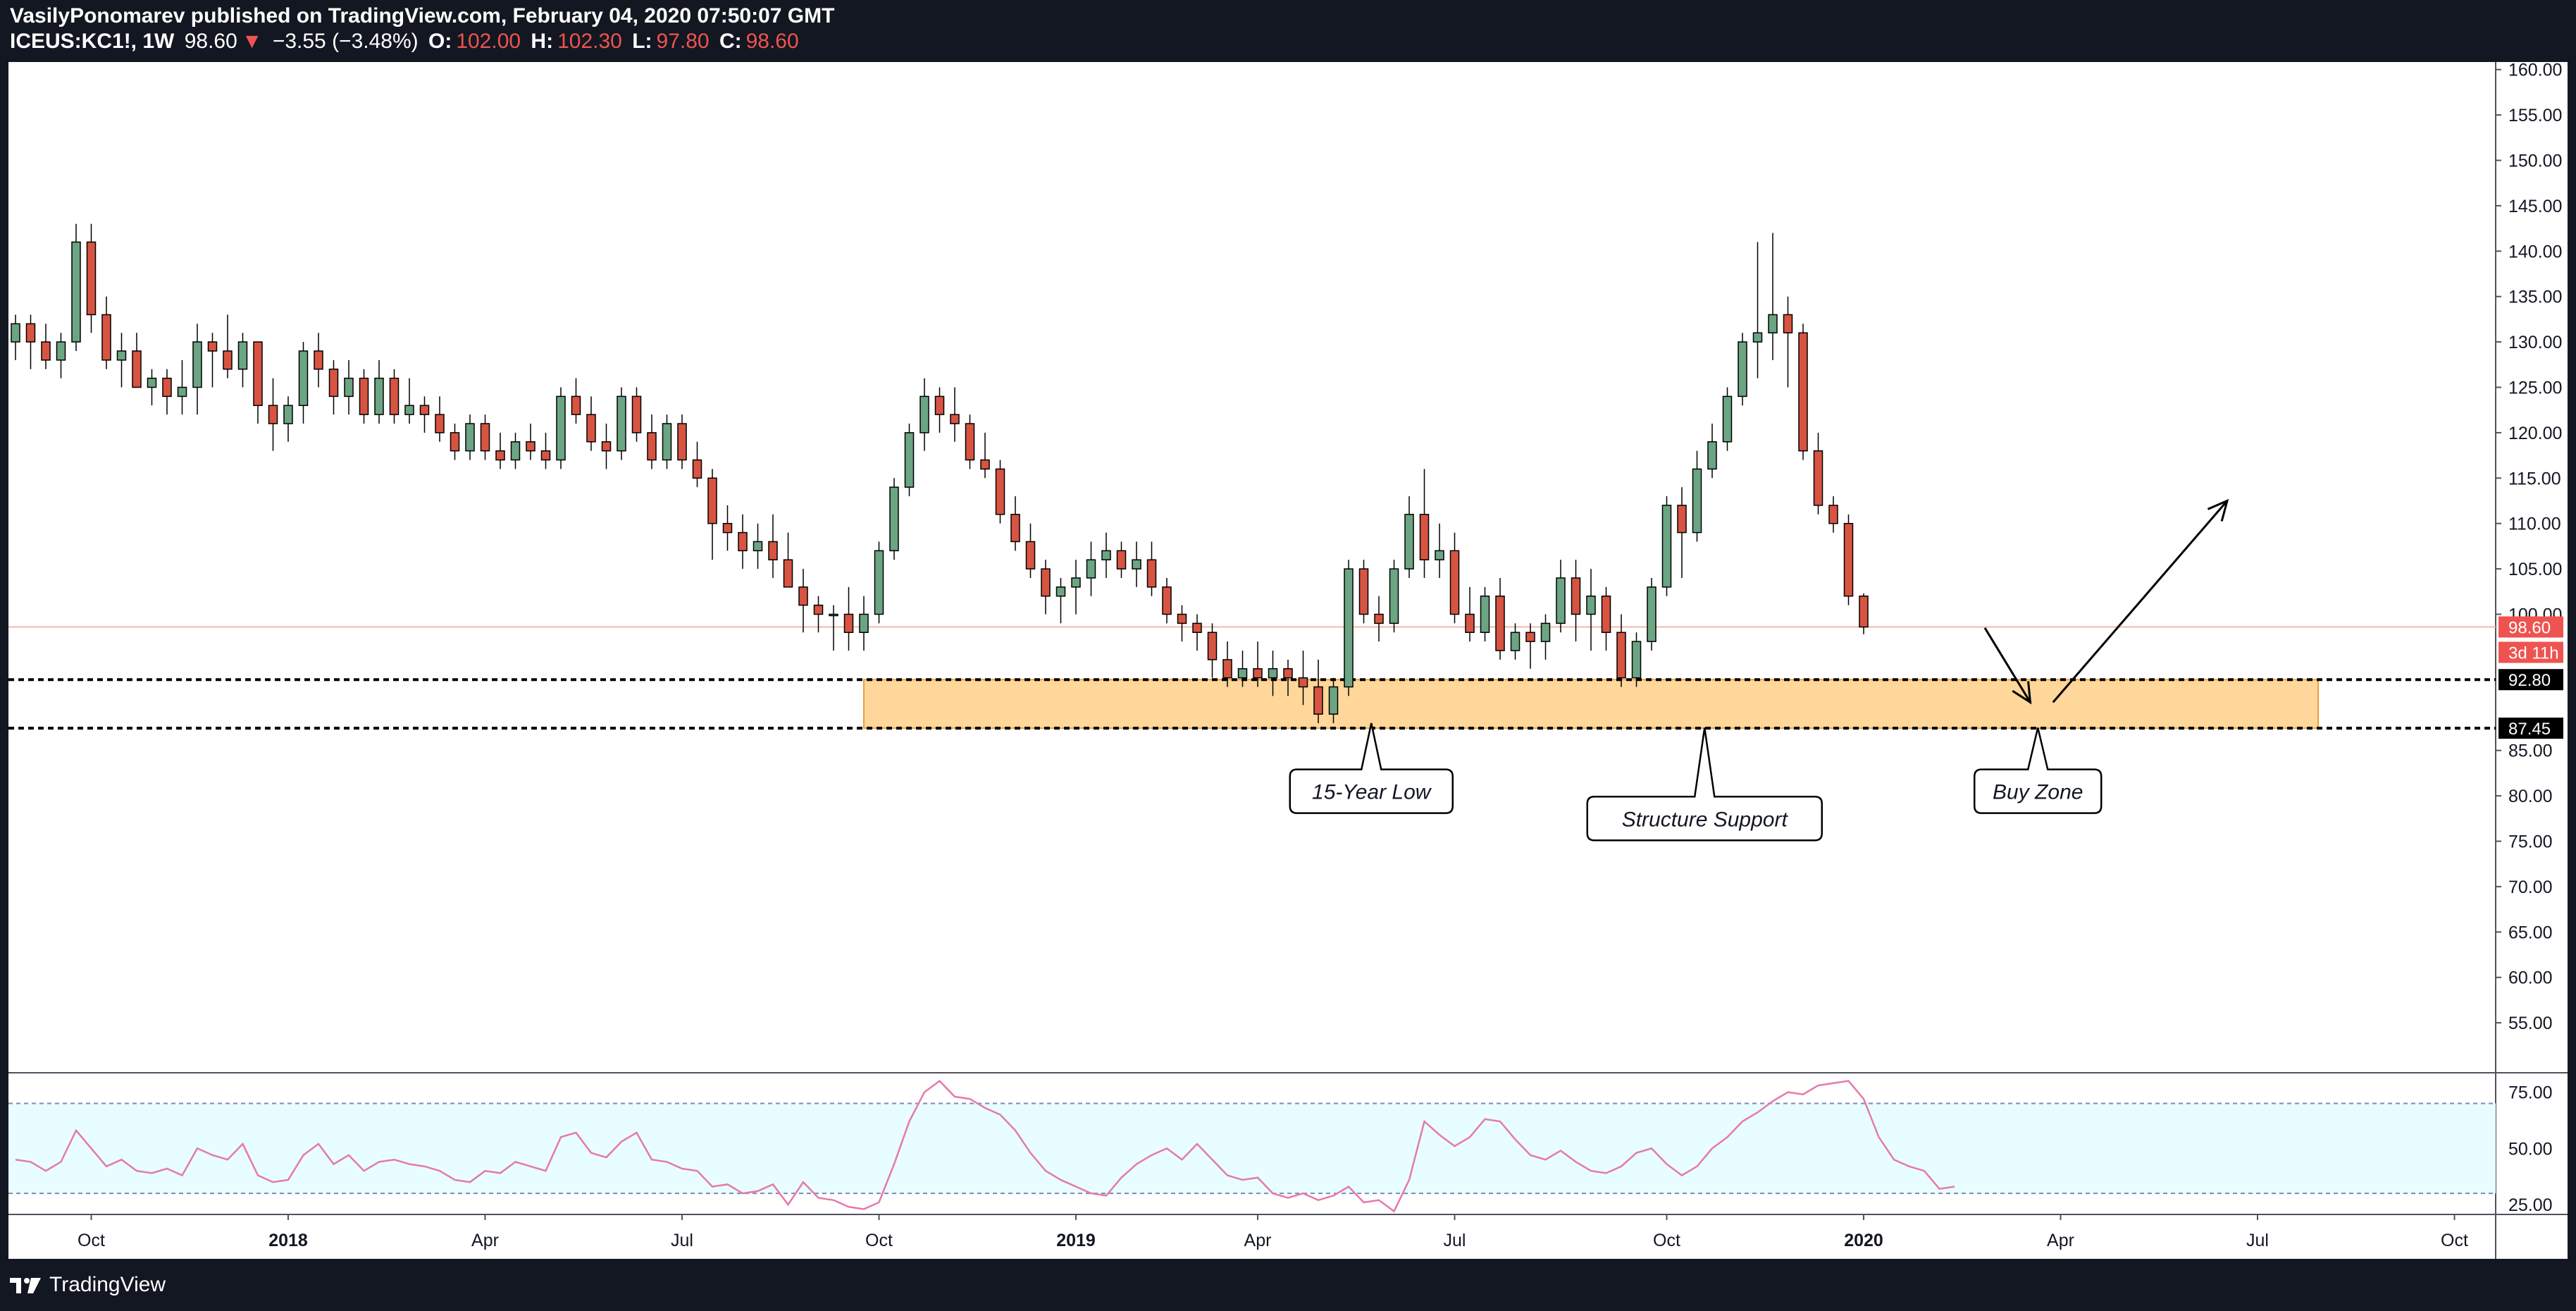 Image resolution: width=2576 pixels, height=1311 pixels. What do you see at coordinates (2257, 1241) in the screenshot?
I see `x-tick-label: Jul` at bounding box center [2257, 1241].